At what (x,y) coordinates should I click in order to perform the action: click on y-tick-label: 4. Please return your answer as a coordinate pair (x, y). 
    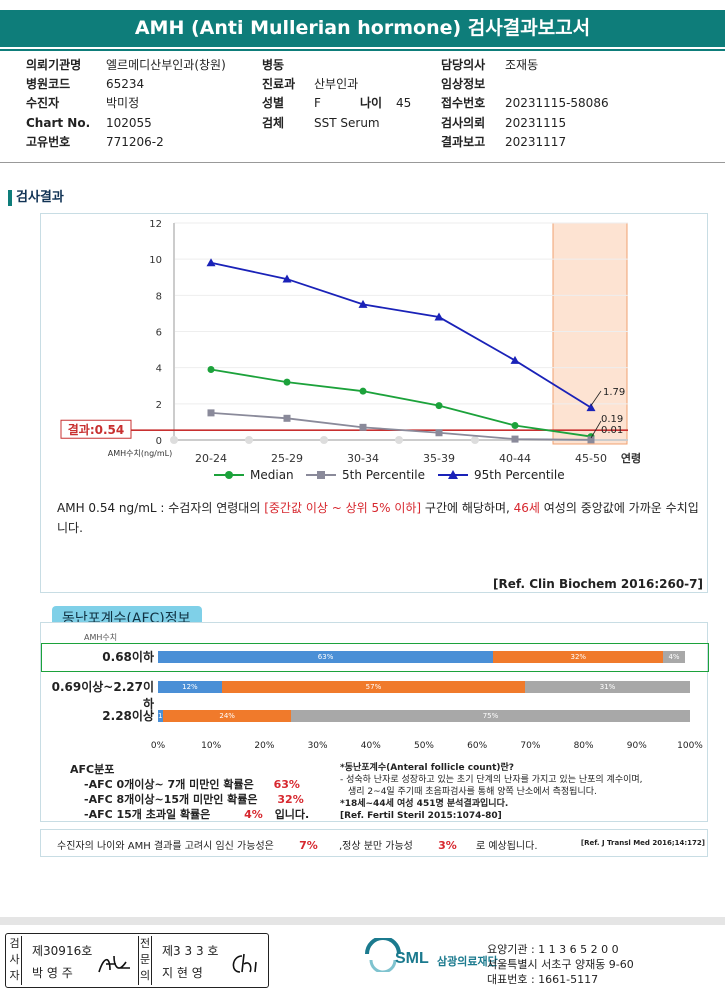
    Looking at the image, I should click on (159, 369).